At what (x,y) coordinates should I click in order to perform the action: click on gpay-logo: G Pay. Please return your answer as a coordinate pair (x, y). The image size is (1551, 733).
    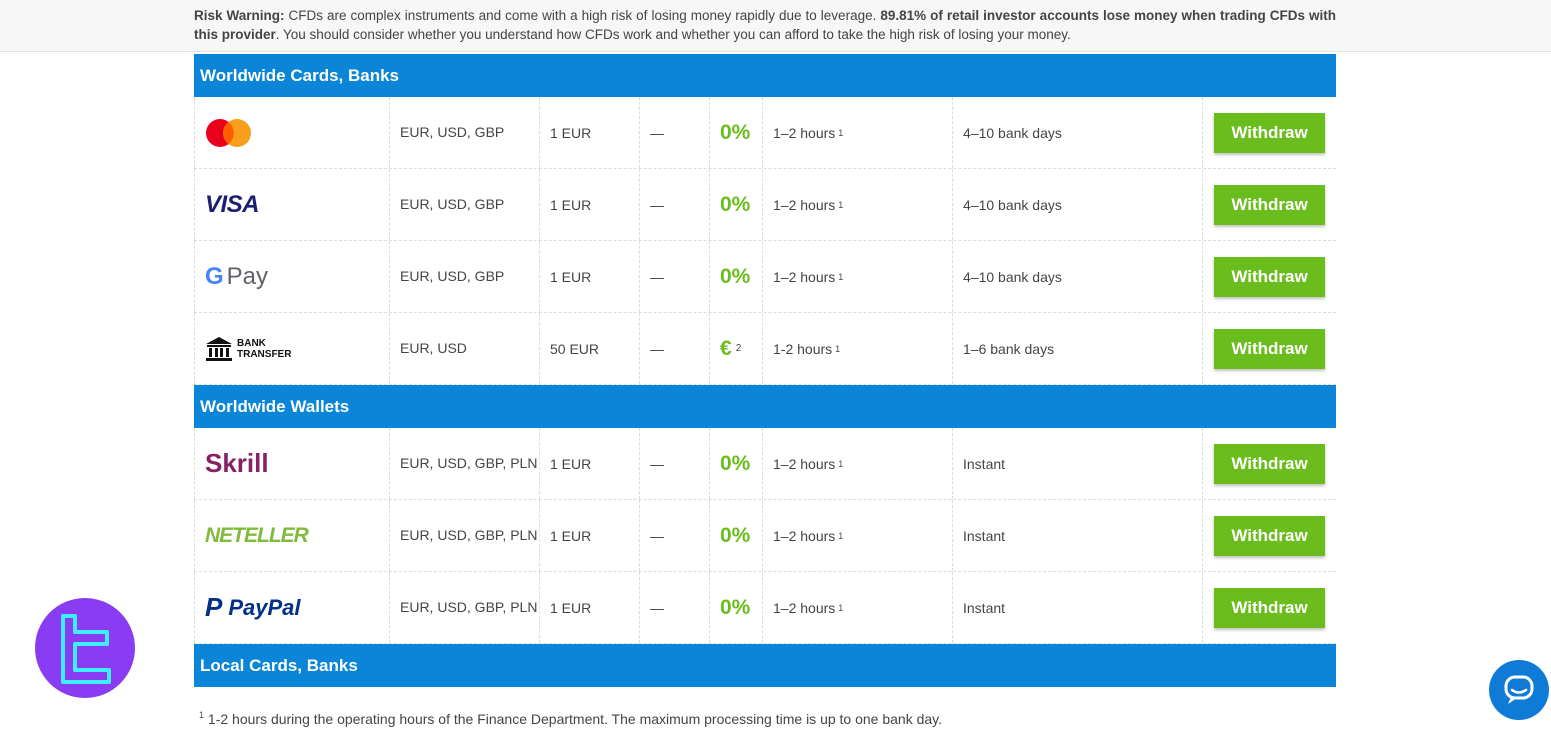
    Looking at the image, I should click on (292, 276).